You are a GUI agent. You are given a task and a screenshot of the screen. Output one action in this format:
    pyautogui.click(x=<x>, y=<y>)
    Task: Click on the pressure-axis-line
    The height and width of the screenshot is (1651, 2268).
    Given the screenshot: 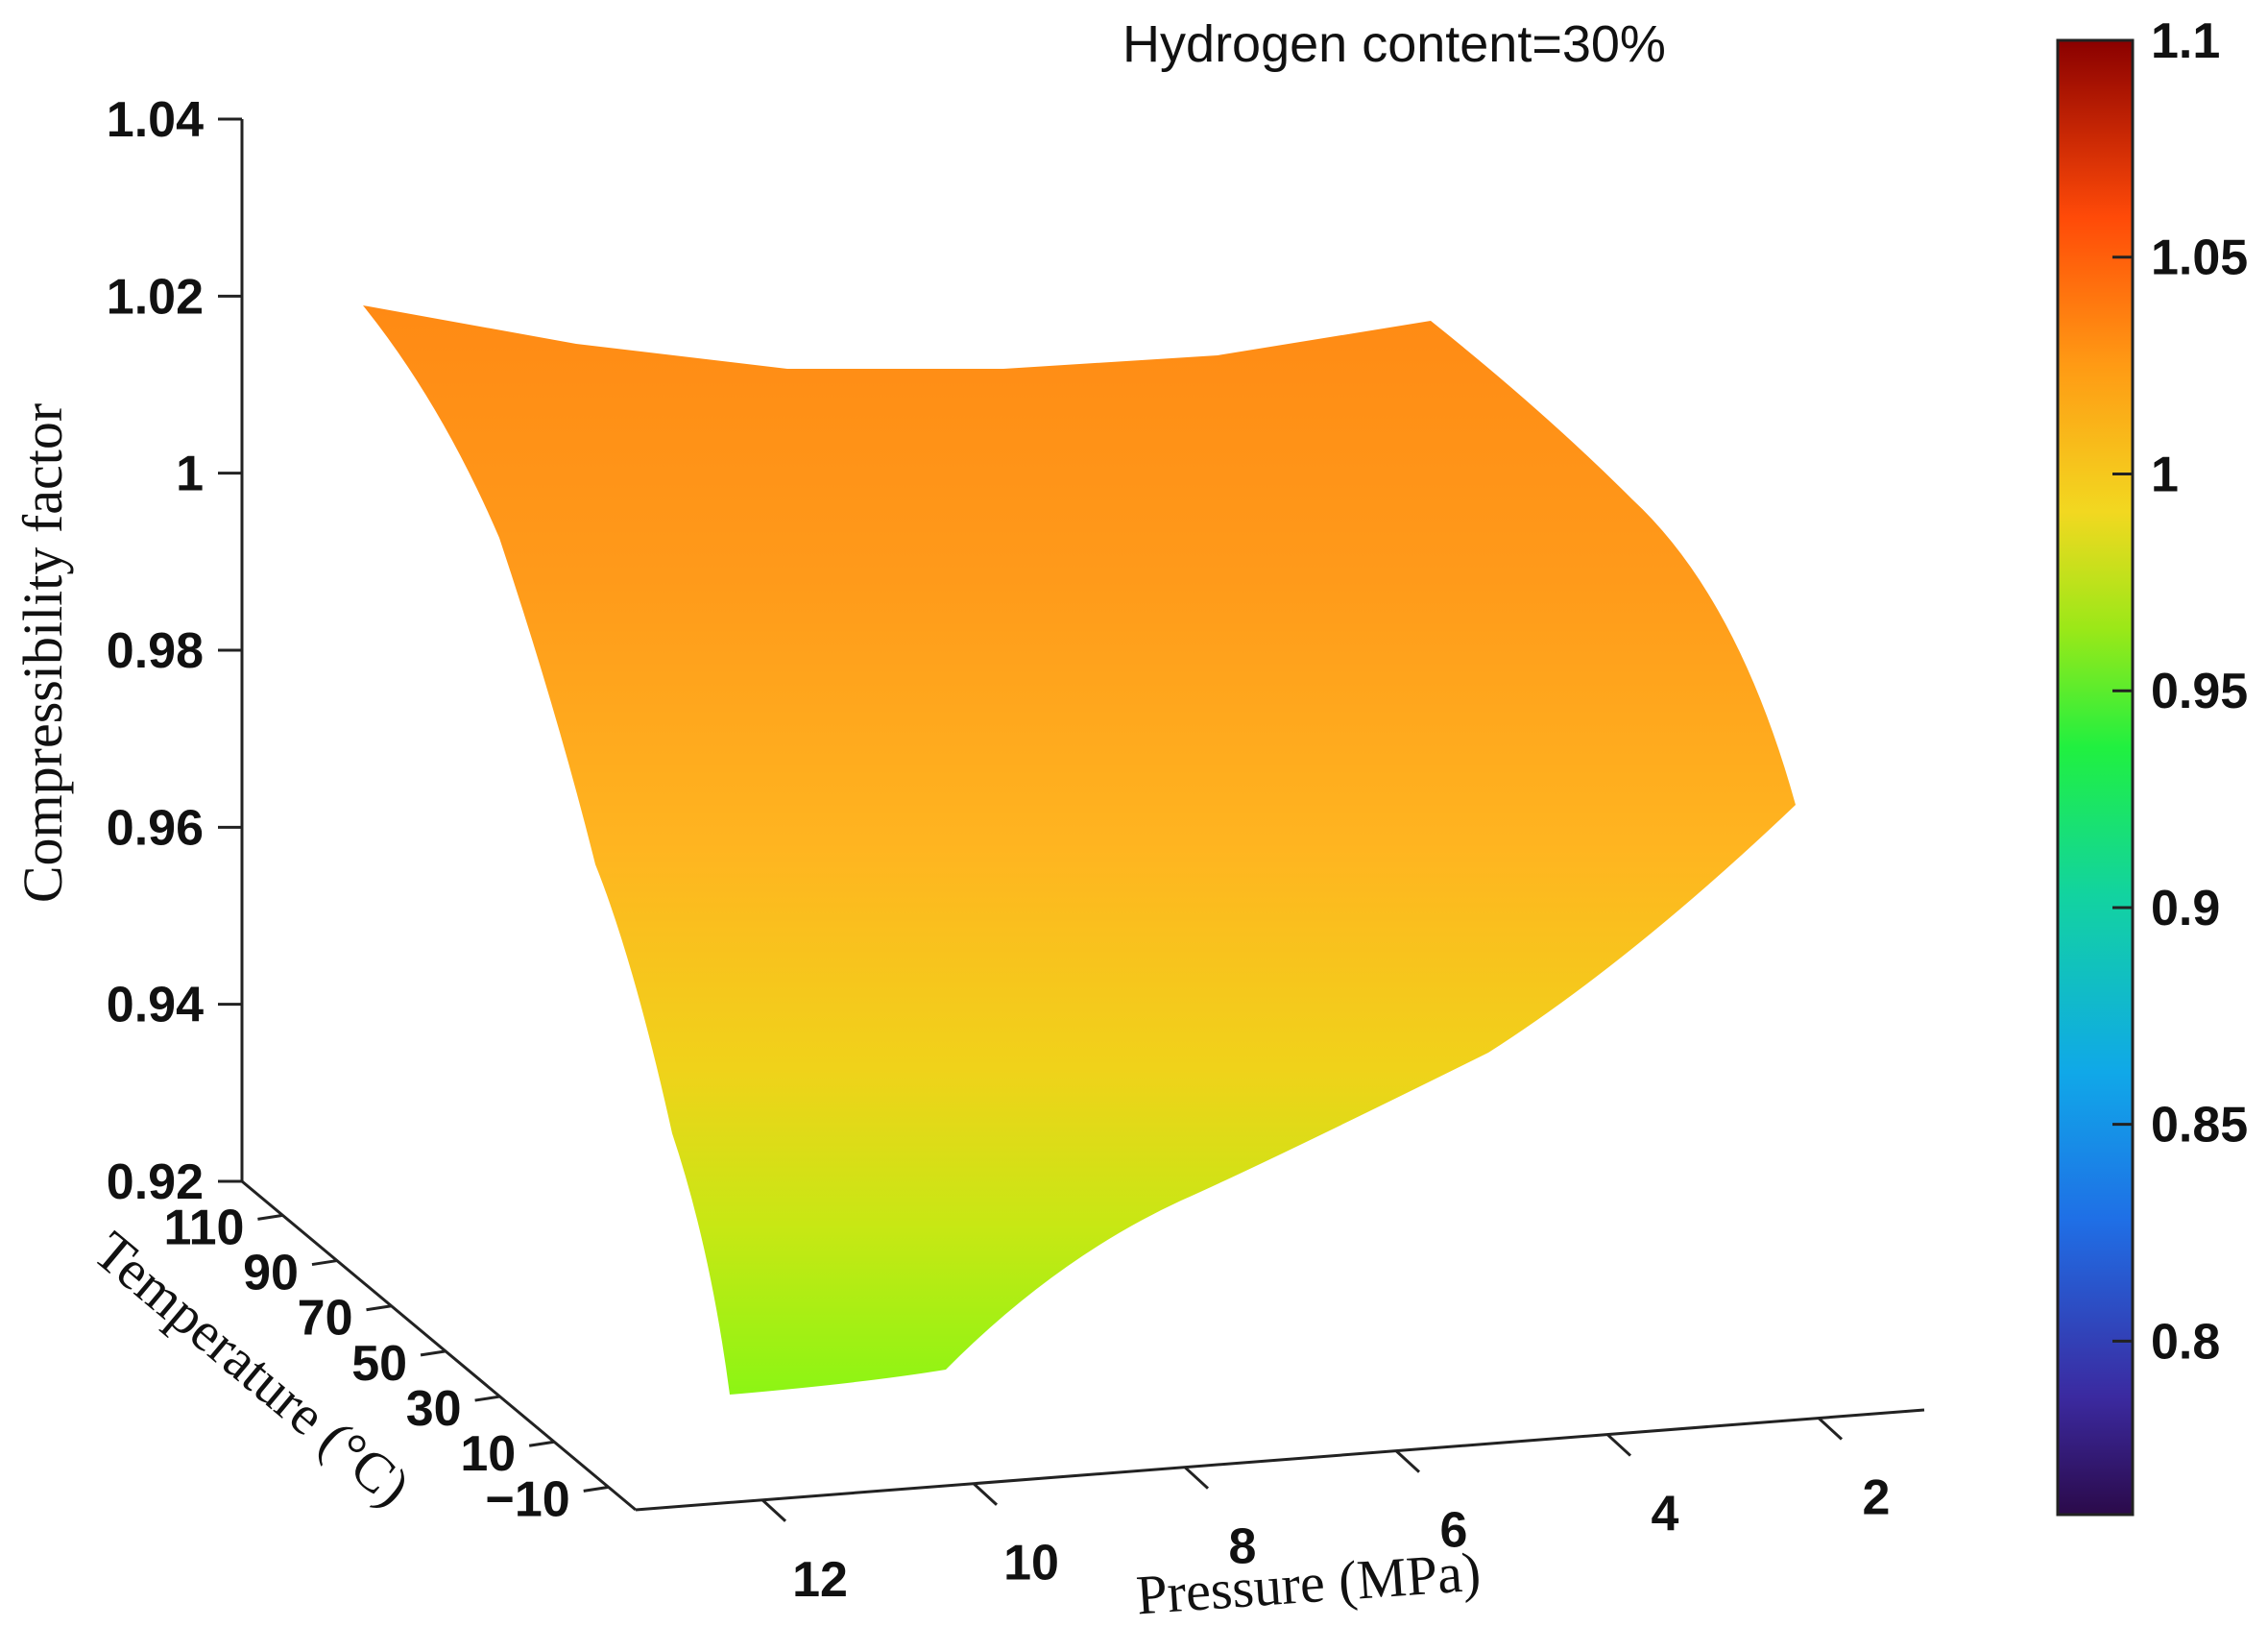 What is the action you would take?
    pyautogui.click(x=1280, y=1460)
    